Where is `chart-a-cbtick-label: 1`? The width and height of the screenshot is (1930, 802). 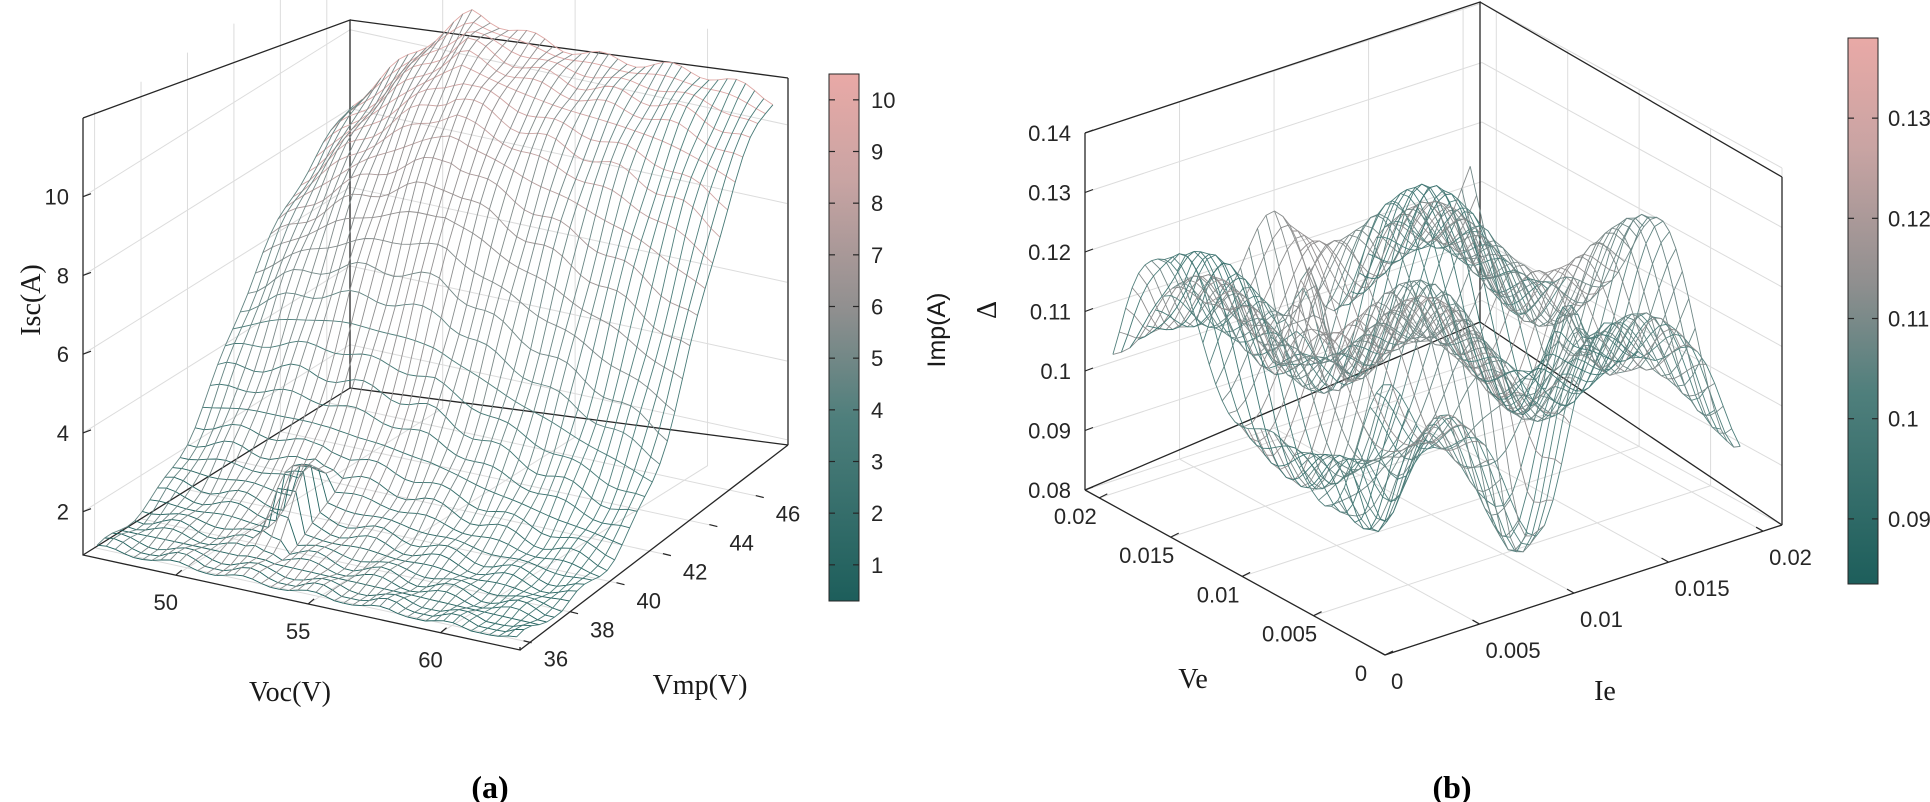
chart-a-cbtick-label: 1 is located at coordinates (877, 565).